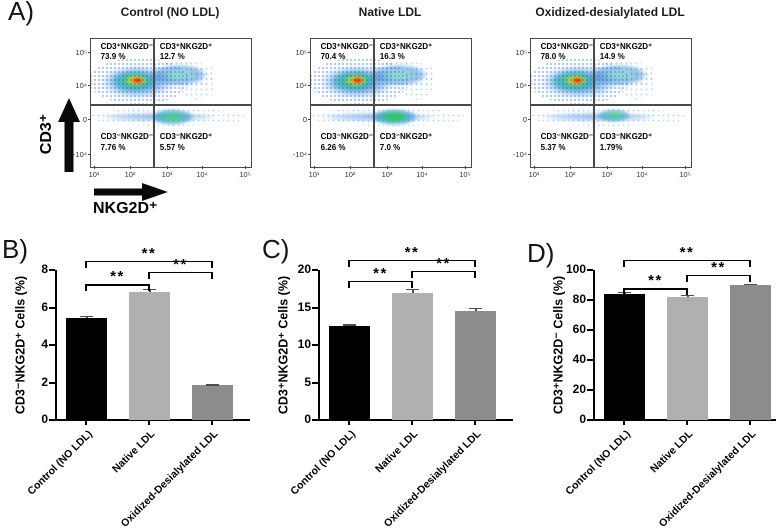  Describe the element at coordinates (127, 143) in the screenshot. I see `quadrant-label-bottom-left: CD3⁻NKG2D⁻ 7.76 %` at that location.